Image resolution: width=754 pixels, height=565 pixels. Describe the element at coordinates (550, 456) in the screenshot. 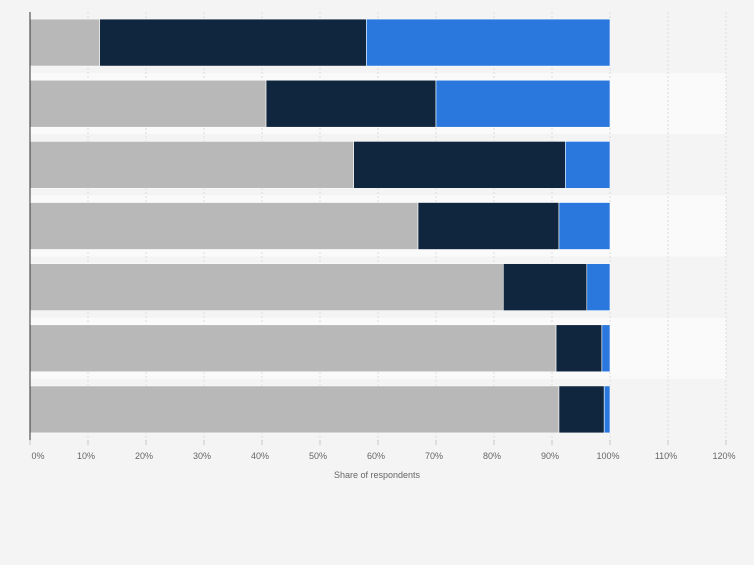

I see `x-tick-label: 90%` at that location.